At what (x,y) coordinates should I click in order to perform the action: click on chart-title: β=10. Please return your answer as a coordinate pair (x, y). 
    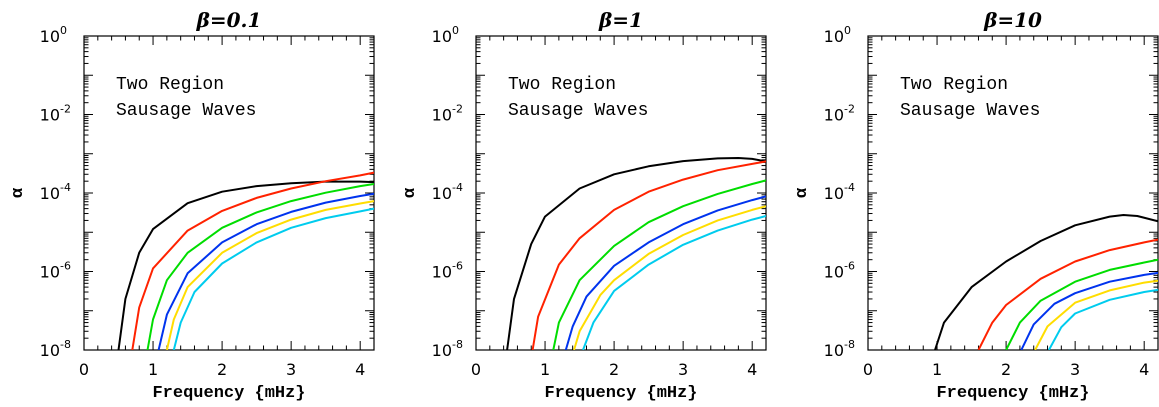
    Looking at the image, I should click on (1012, 20).